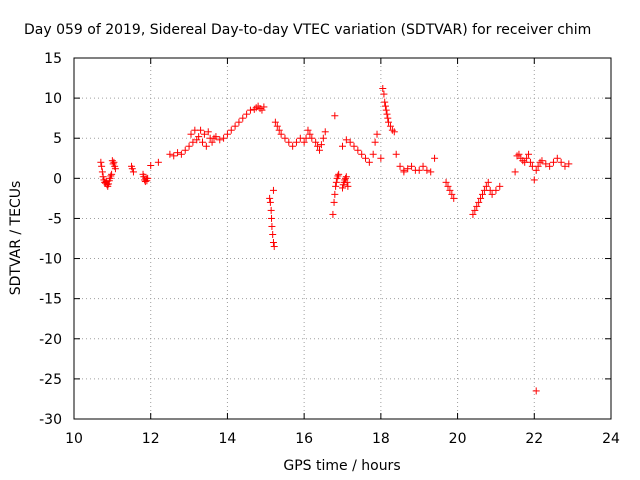 The width and height of the screenshot is (640, 480). What do you see at coordinates (534, 439) in the screenshot?
I see `x-tick-label: 22` at bounding box center [534, 439].